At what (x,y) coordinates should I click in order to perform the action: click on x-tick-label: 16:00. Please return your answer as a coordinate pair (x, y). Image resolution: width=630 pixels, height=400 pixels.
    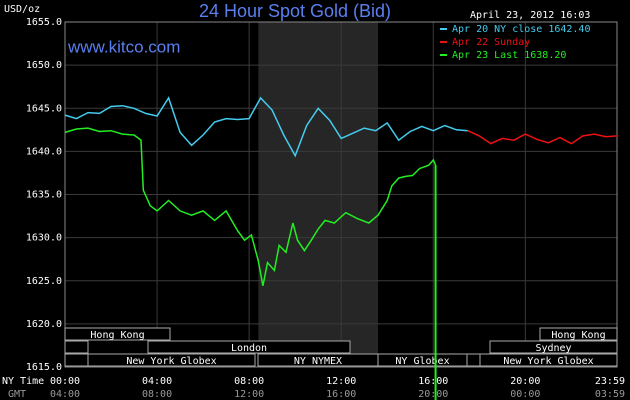
    Looking at the image, I should click on (433, 381).